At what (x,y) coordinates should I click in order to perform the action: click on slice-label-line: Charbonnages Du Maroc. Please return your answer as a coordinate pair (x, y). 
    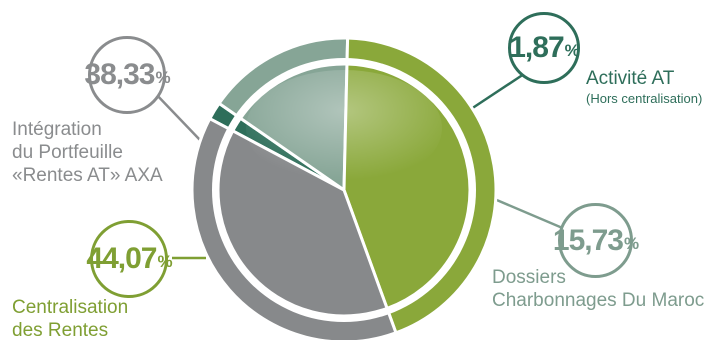
    Looking at the image, I should click on (598, 300).